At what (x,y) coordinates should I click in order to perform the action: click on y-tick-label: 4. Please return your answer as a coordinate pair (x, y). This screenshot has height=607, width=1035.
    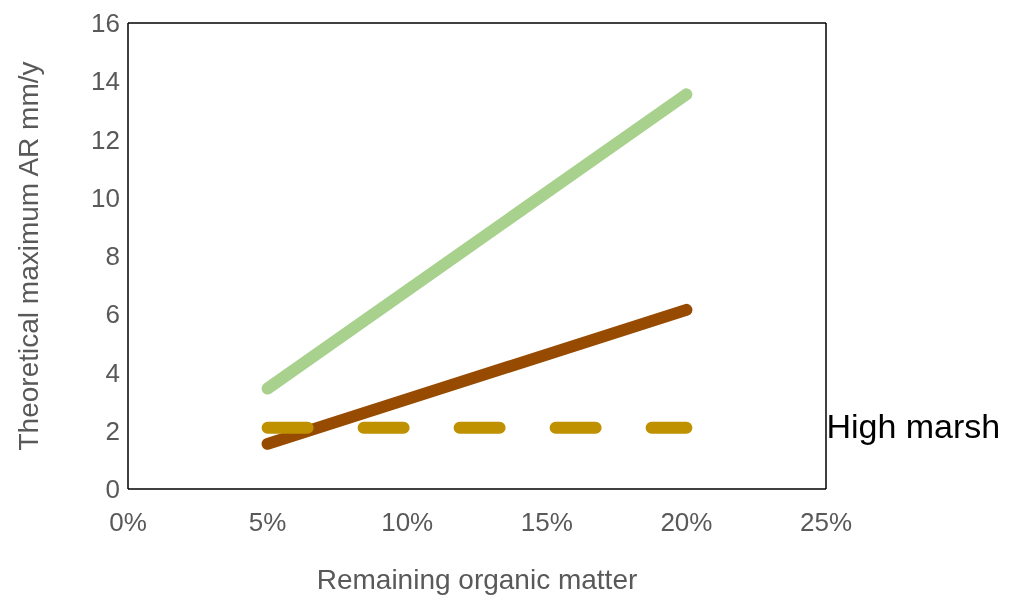
    Looking at the image, I should click on (112, 372).